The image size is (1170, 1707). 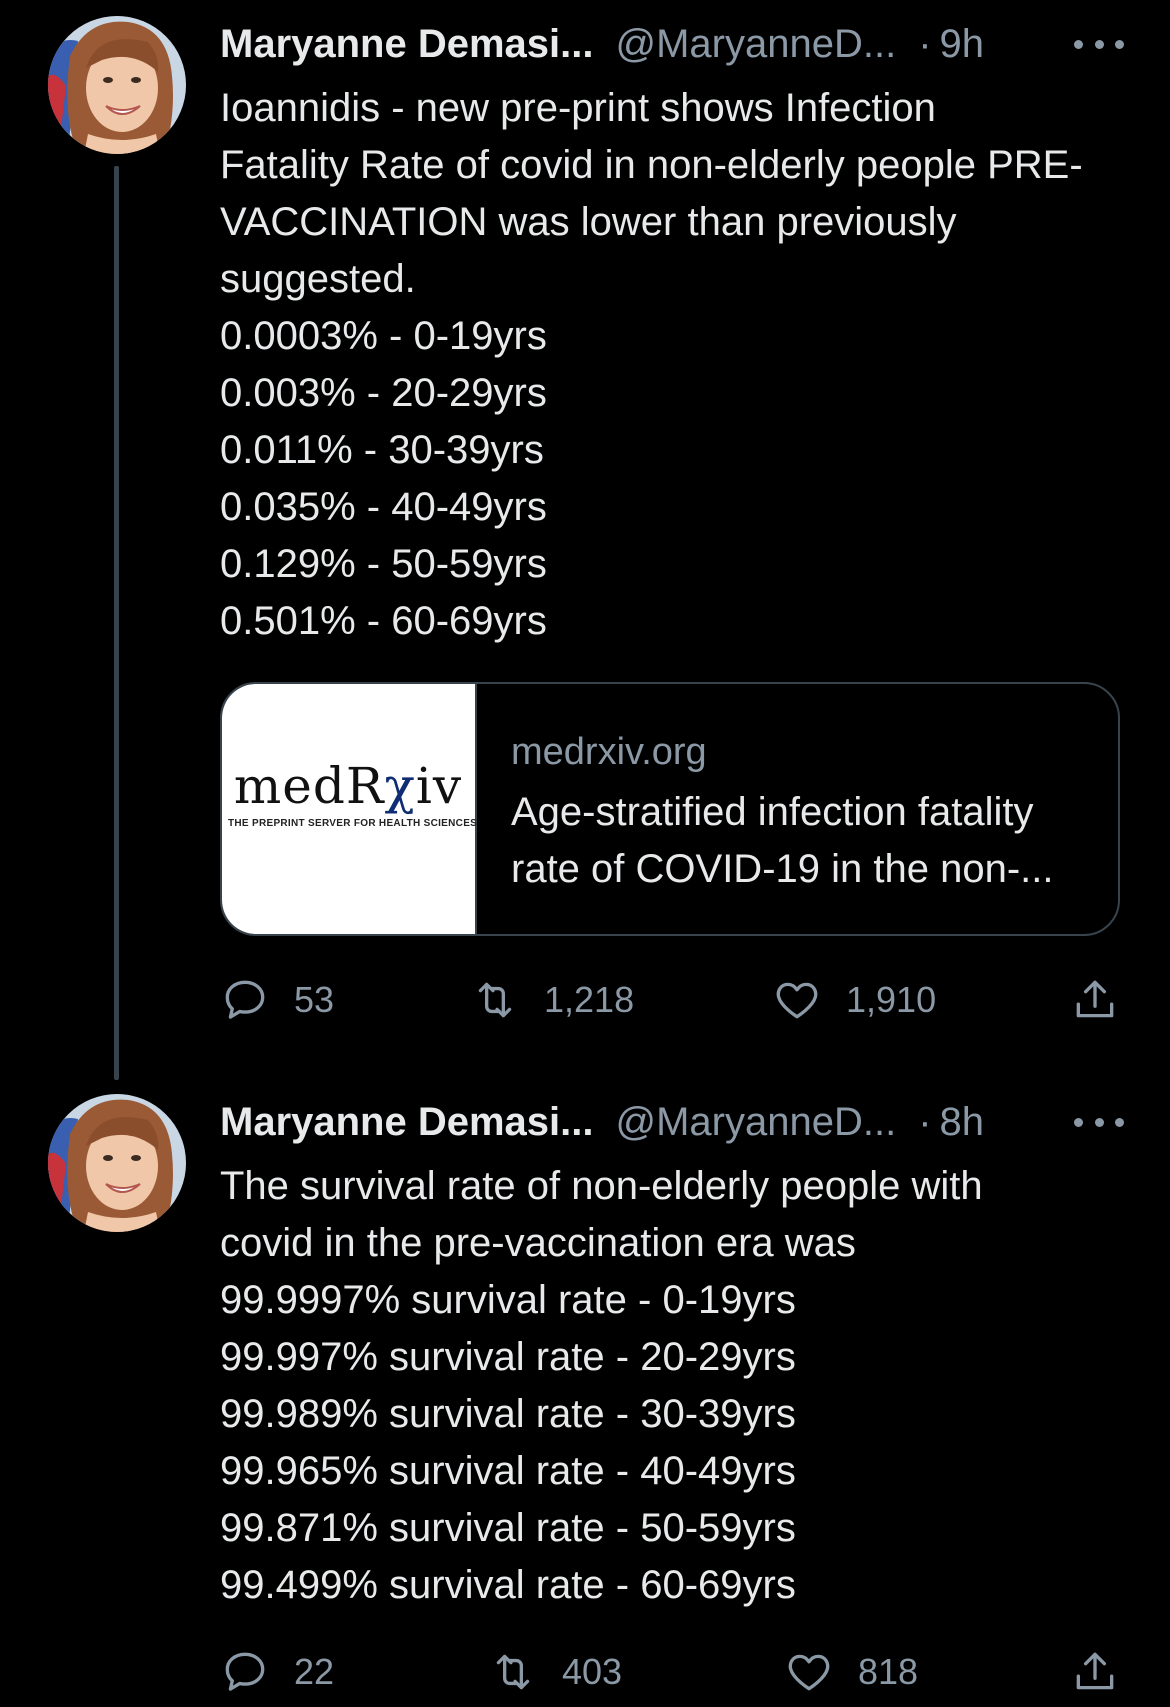 I want to click on card-domain: medrxiv.org, so click(x=609, y=752).